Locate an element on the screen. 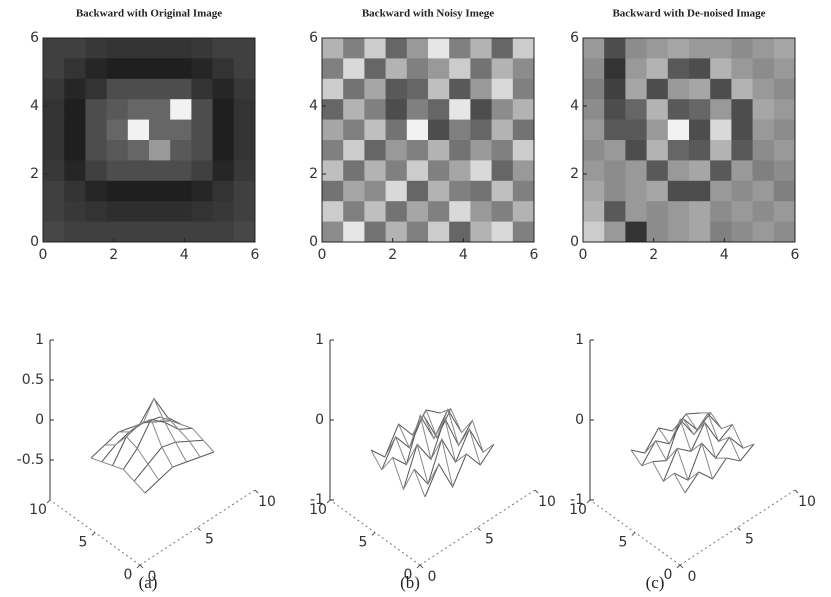 The height and width of the screenshot is (597, 831). y-tick-label: 0 is located at coordinates (313, 242).